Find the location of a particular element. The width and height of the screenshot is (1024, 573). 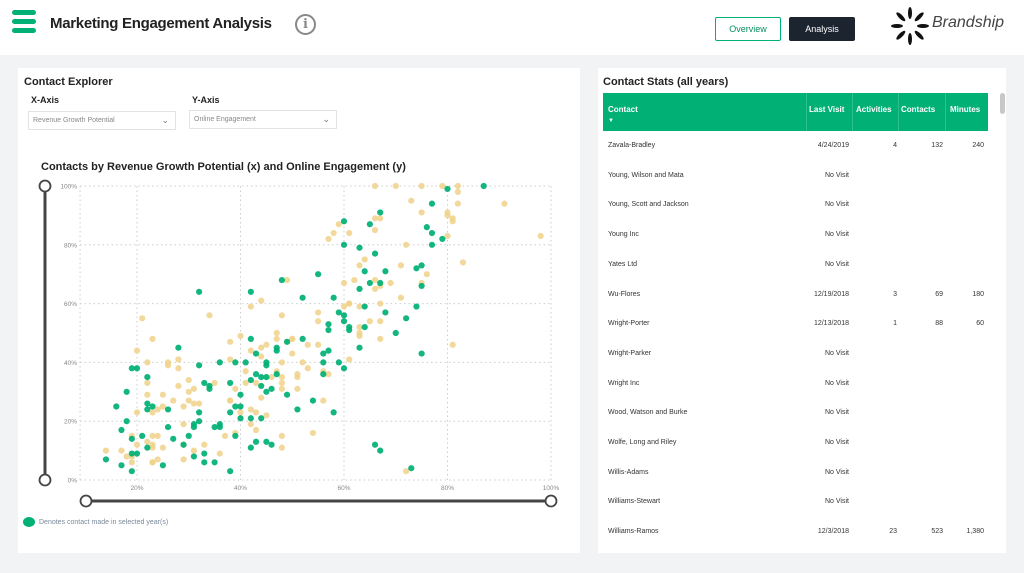

table-row: Young, Wilson and Mata No Visit is located at coordinates (795, 176).